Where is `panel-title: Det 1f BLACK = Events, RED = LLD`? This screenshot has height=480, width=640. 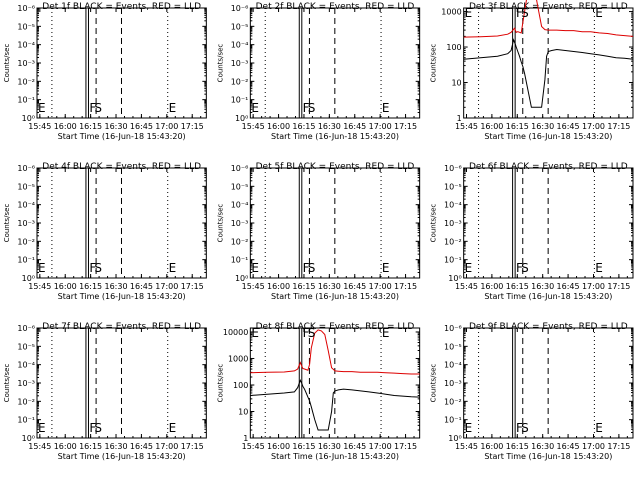
panel-title: Det 1f BLACK = Events, RED = LLD is located at coordinates (121, 7).